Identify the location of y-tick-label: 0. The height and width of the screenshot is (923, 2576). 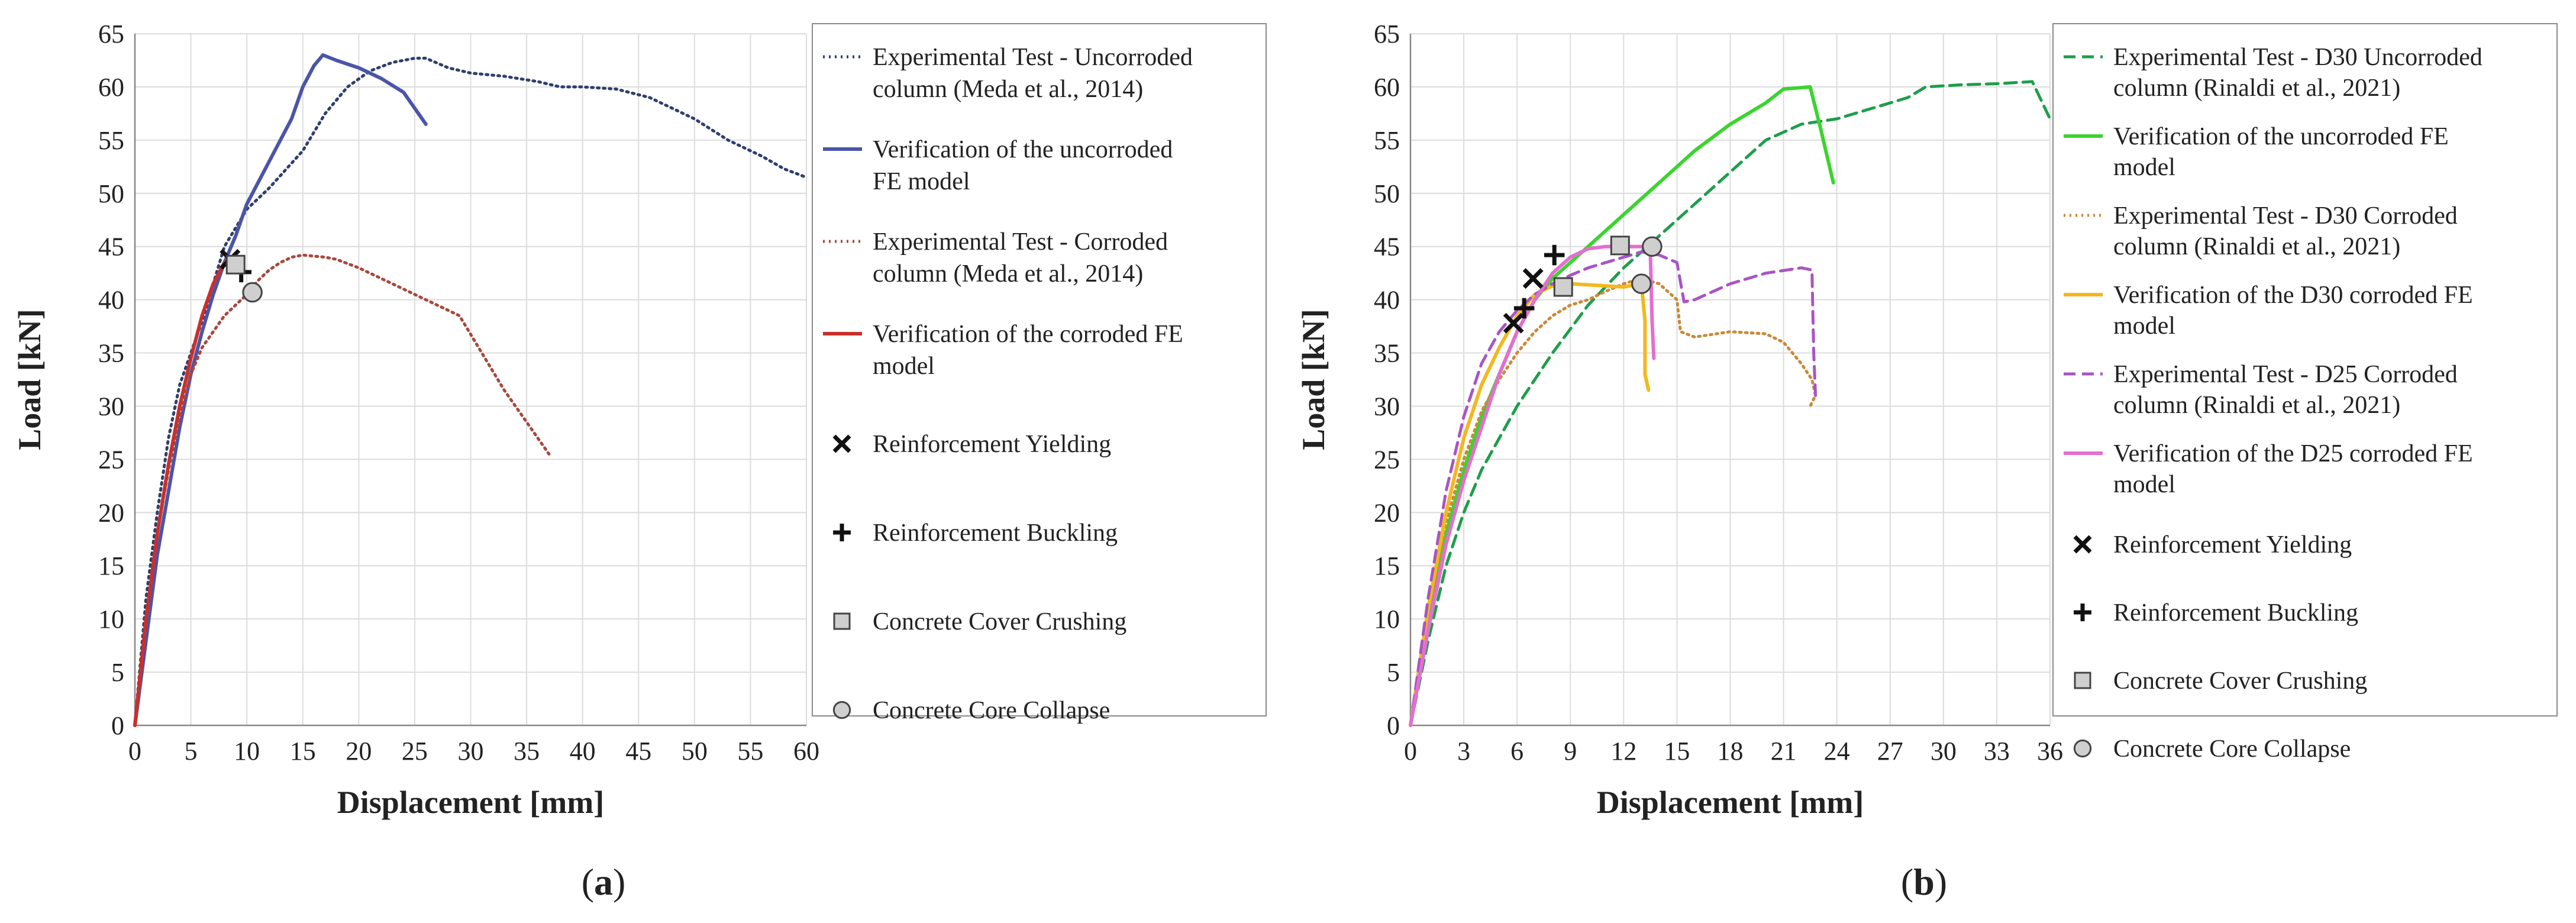
(1393, 725).